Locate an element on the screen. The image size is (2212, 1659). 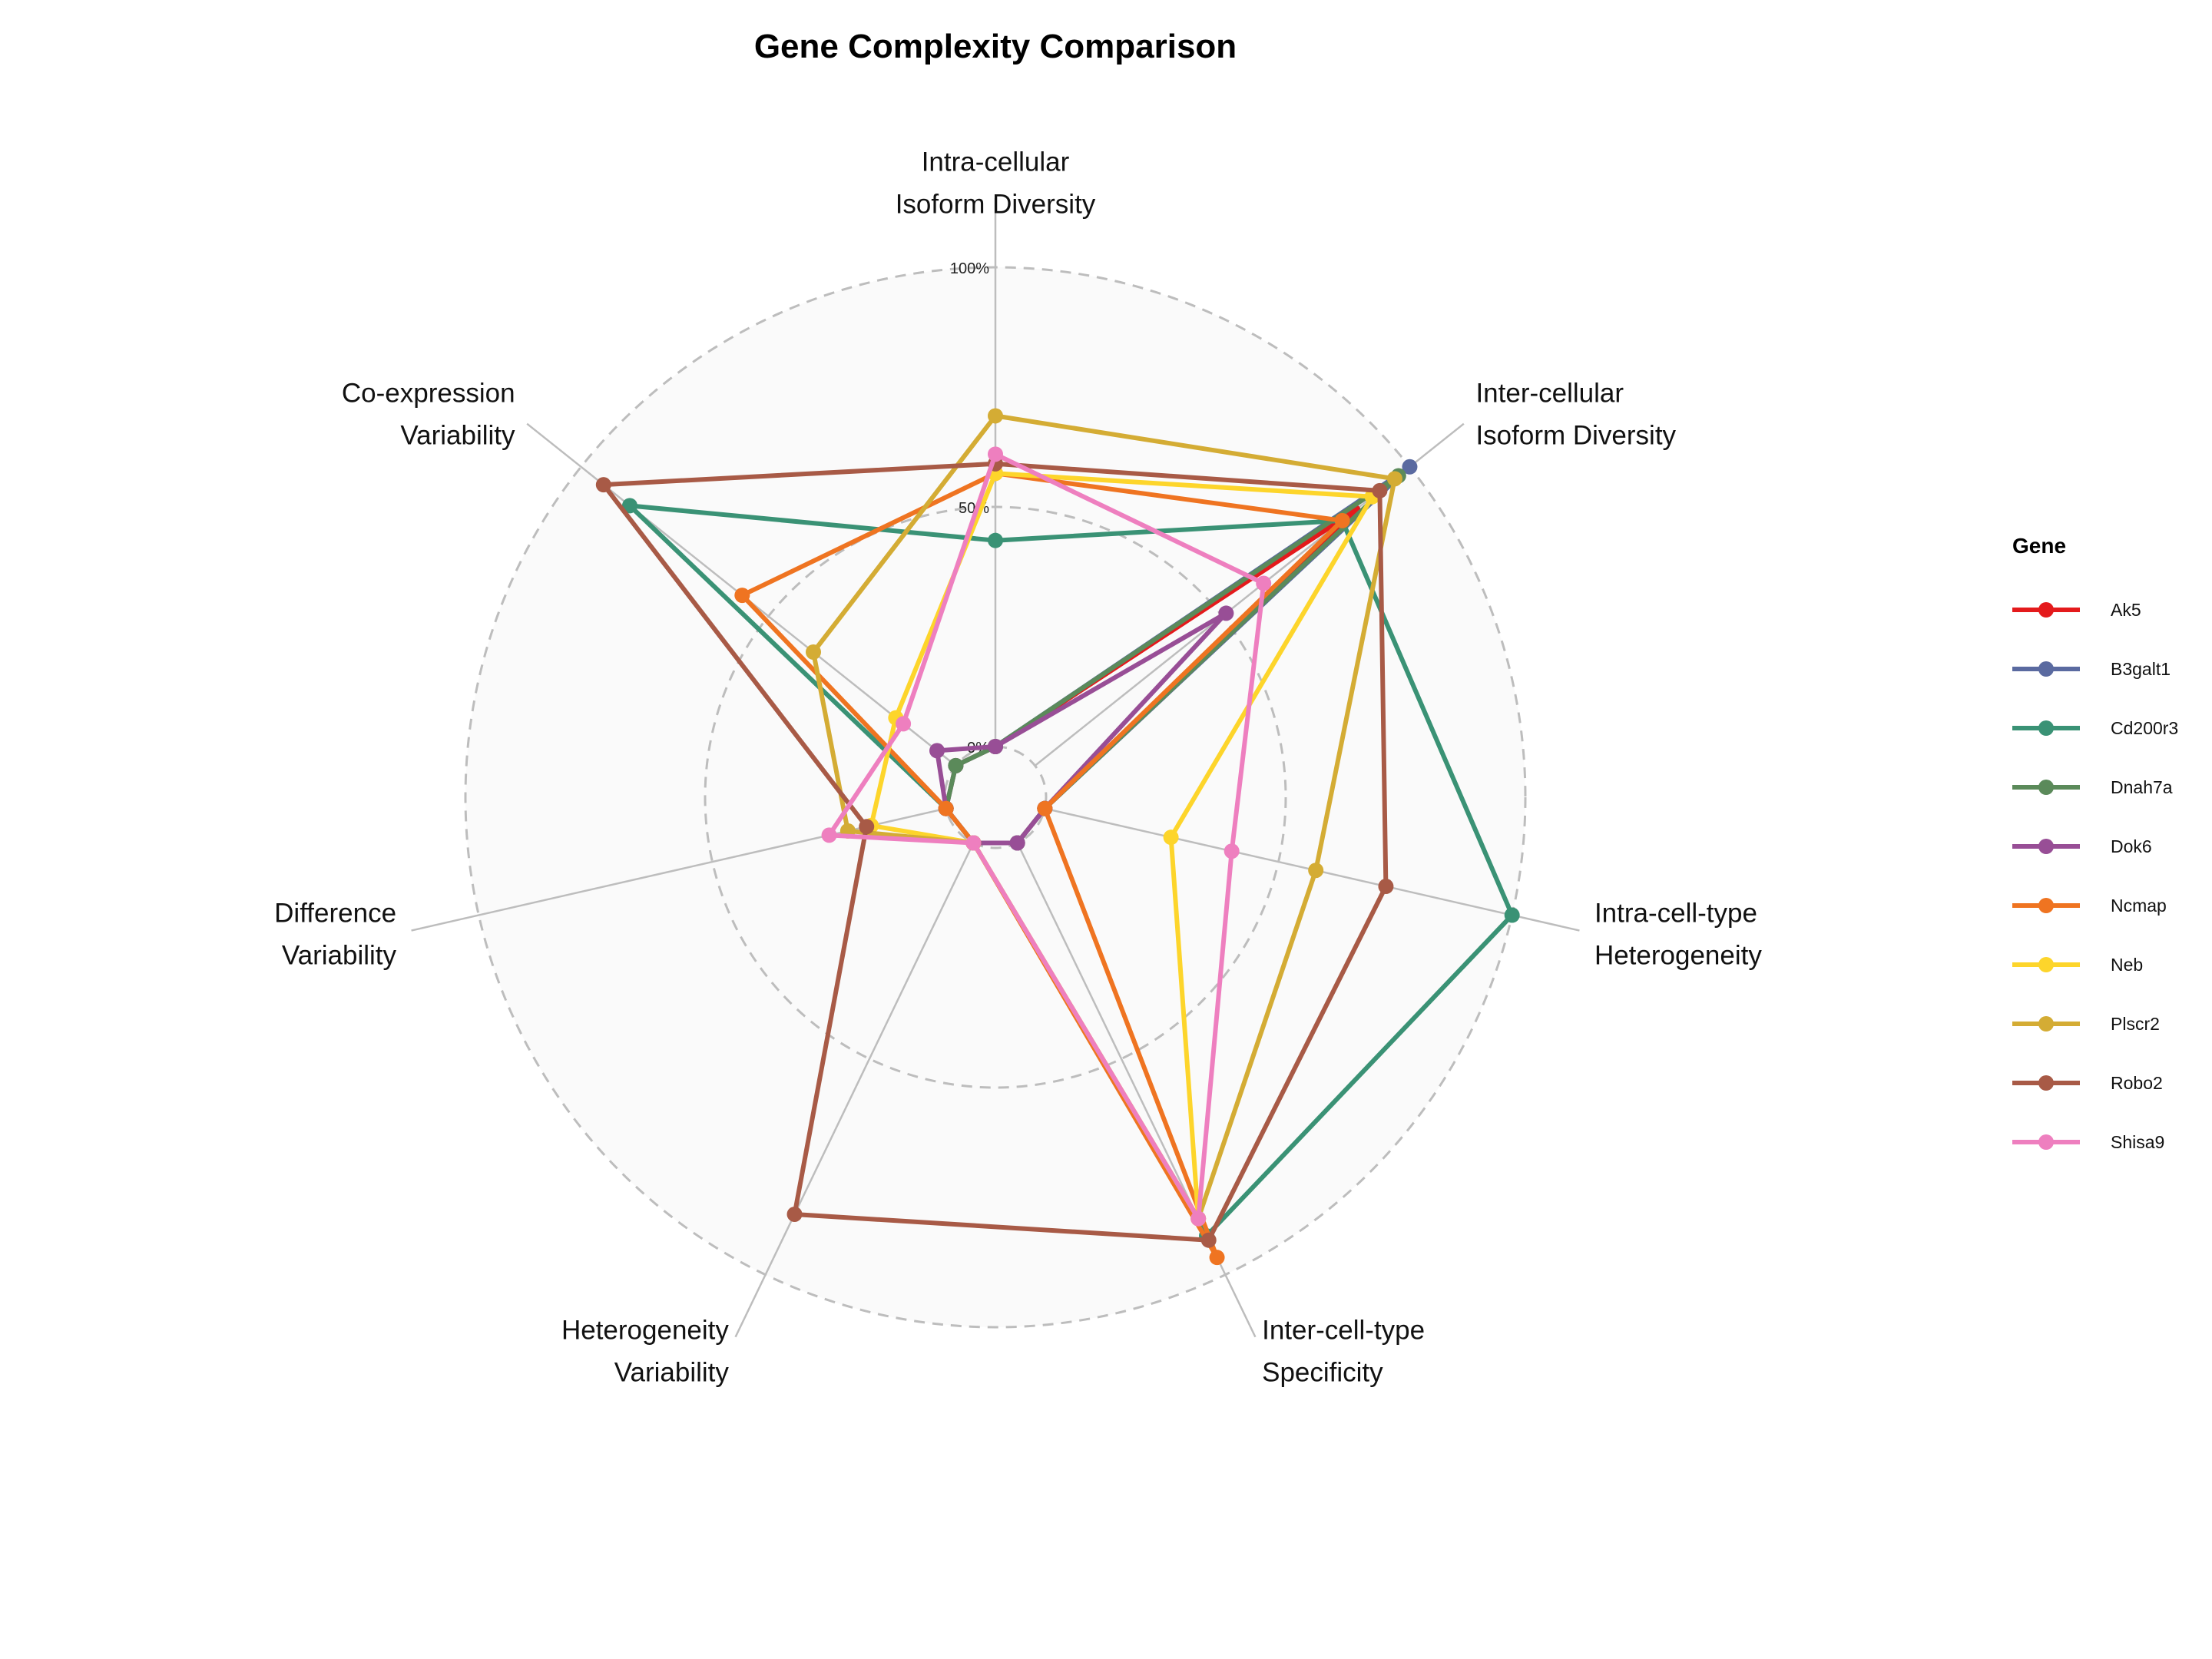
legend-label: B3galt1 is located at coordinates (2141, 669).